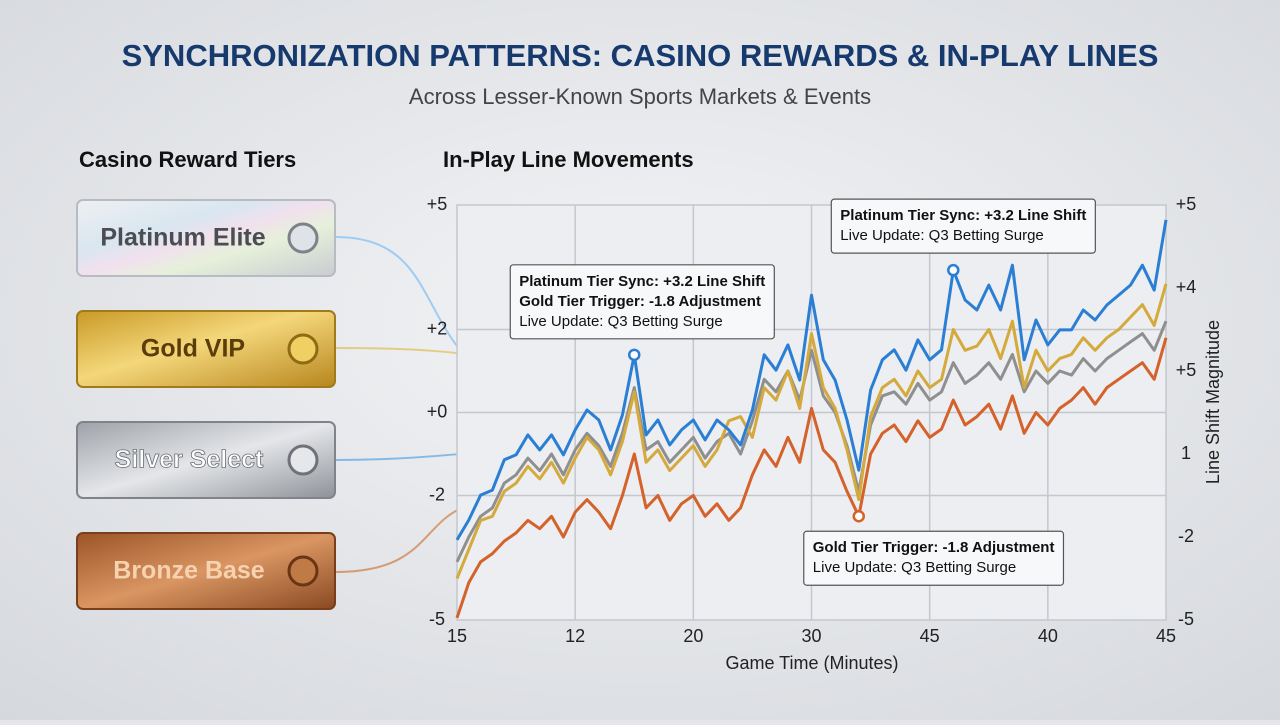 This screenshot has width=1280, height=725. I want to click on x-tick-label: 15, so click(457, 636).